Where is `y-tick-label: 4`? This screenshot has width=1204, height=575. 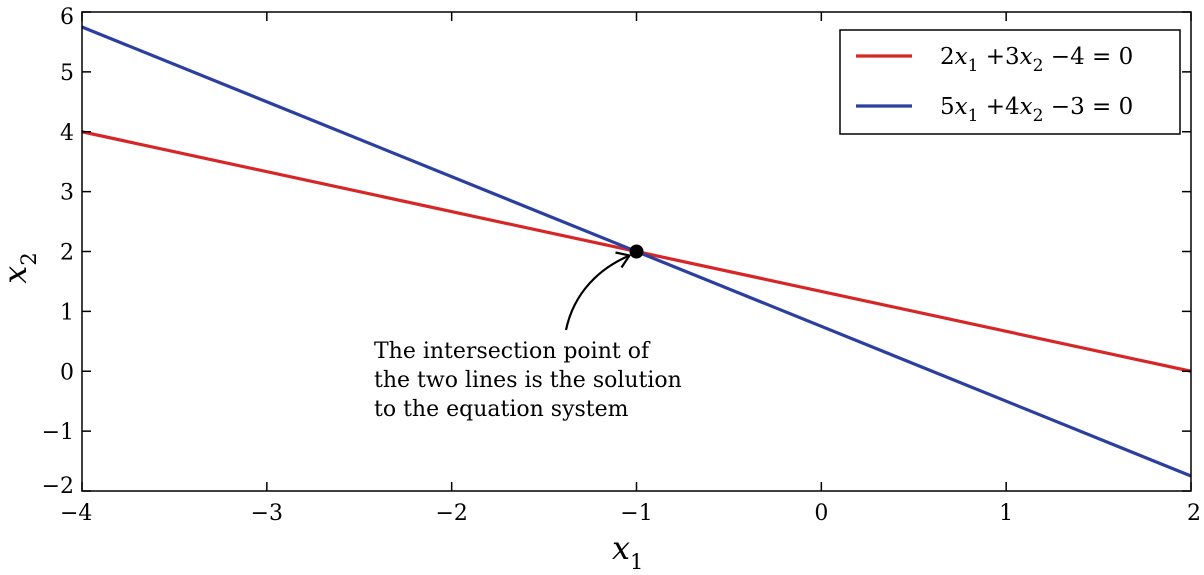
y-tick-label: 4 is located at coordinates (67, 133).